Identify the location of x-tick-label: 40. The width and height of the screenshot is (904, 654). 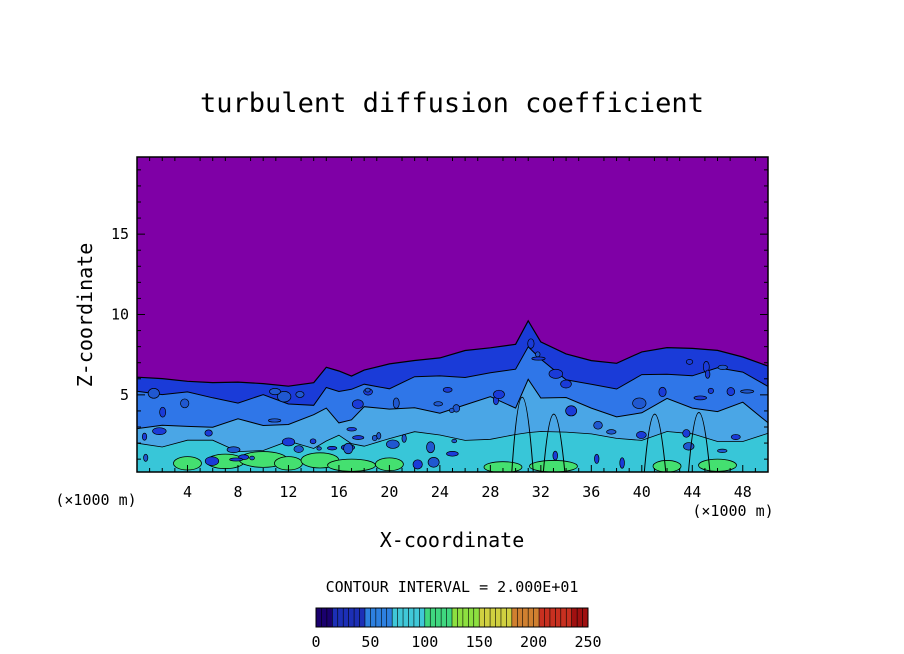
(642, 492).